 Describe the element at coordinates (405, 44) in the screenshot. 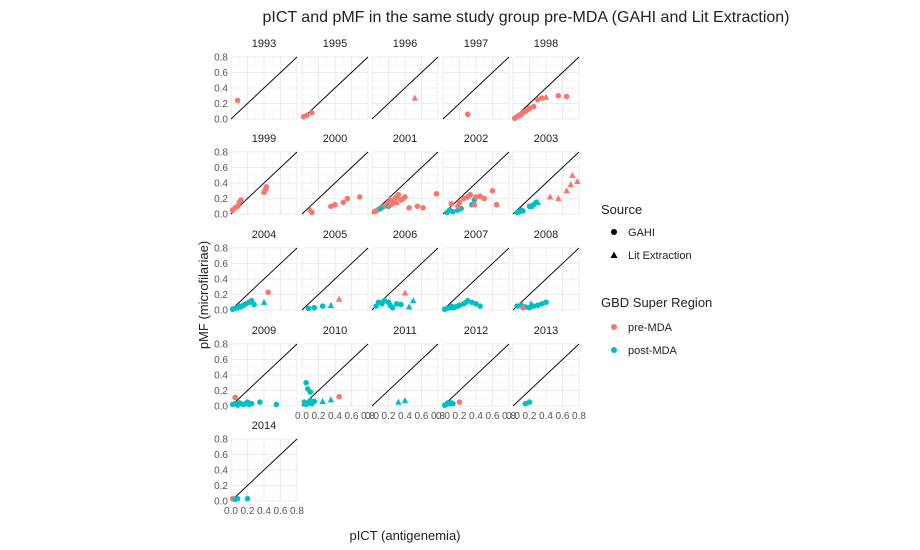

I see `facet-label: 1996` at that location.